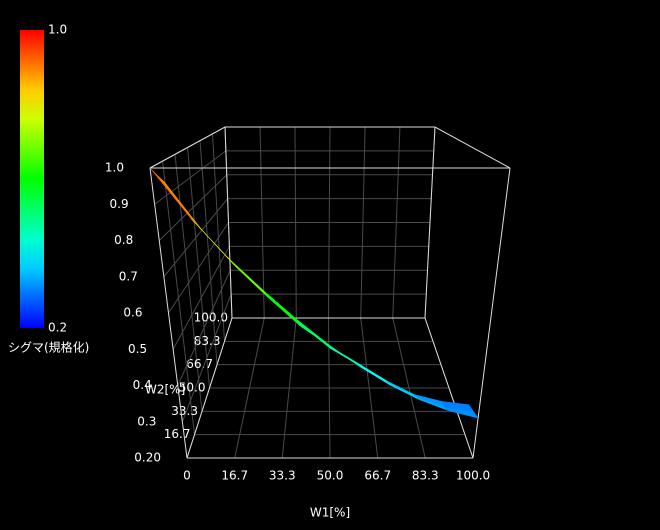  Describe the element at coordinates (32, 179) in the screenshot. I see `colorbar` at that location.